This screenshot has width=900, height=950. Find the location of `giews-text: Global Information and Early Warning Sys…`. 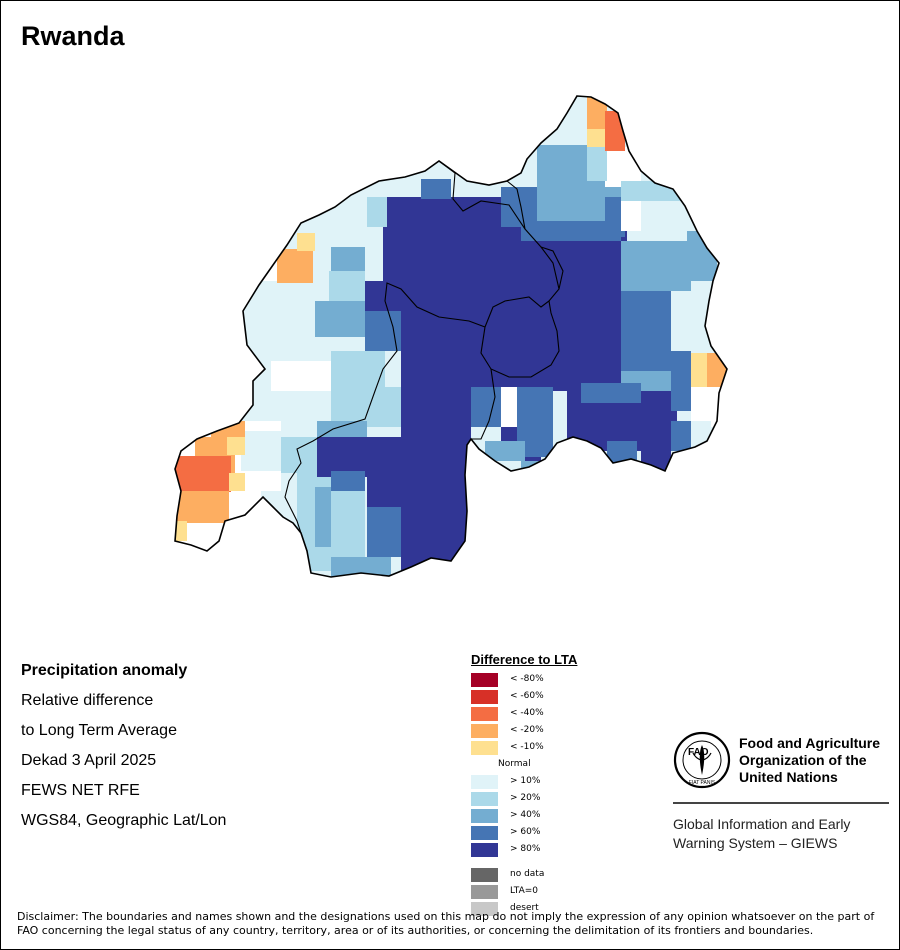

giews-text: Global Information and Early Warning Sys… is located at coordinates (761, 834).